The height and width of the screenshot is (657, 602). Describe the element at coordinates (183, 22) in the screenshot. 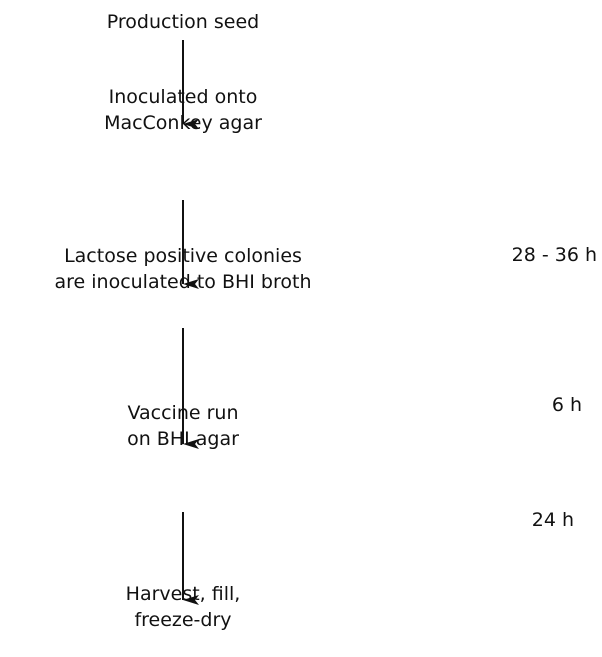

I see `node-label: Production seed` at that location.